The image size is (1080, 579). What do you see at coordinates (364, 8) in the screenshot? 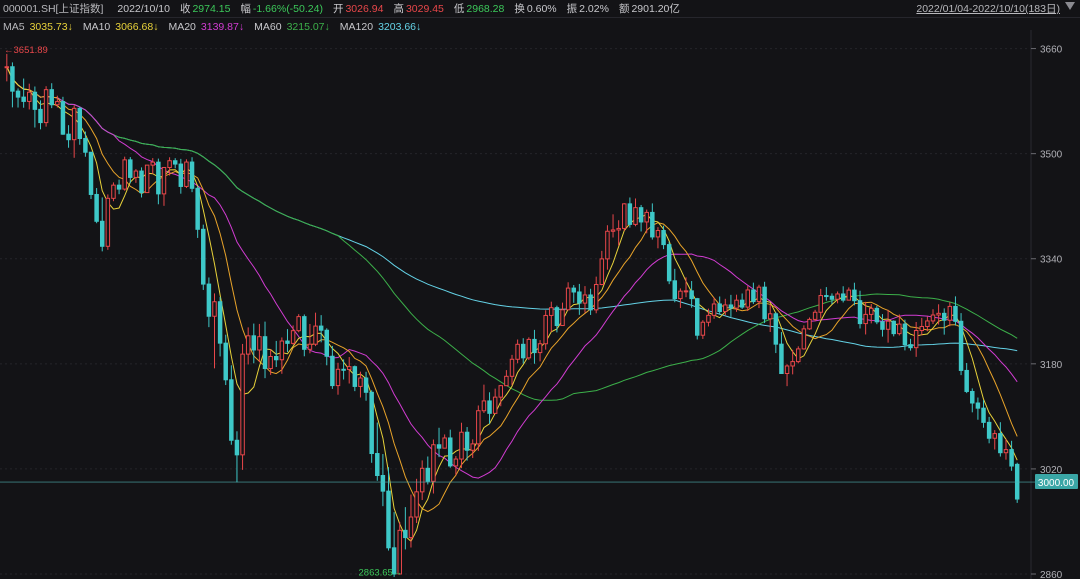
I see `open-value: 3026.94` at bounding box center [364, 8].